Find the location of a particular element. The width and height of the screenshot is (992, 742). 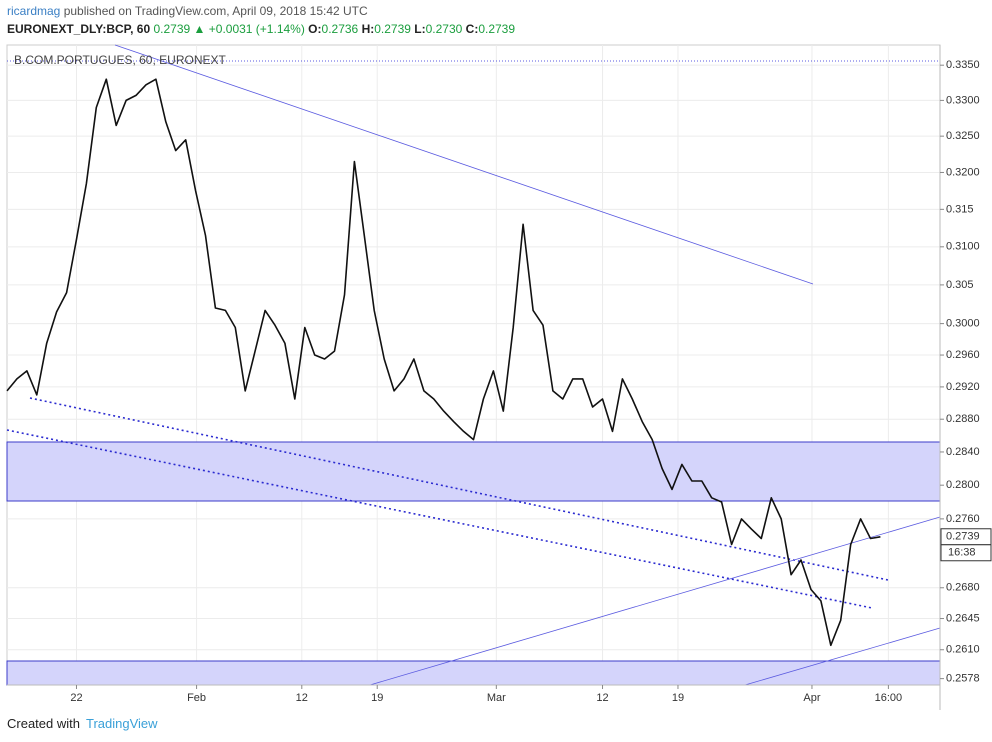

y-tick-label: 0.3100 is located at coordinates (963, 247).